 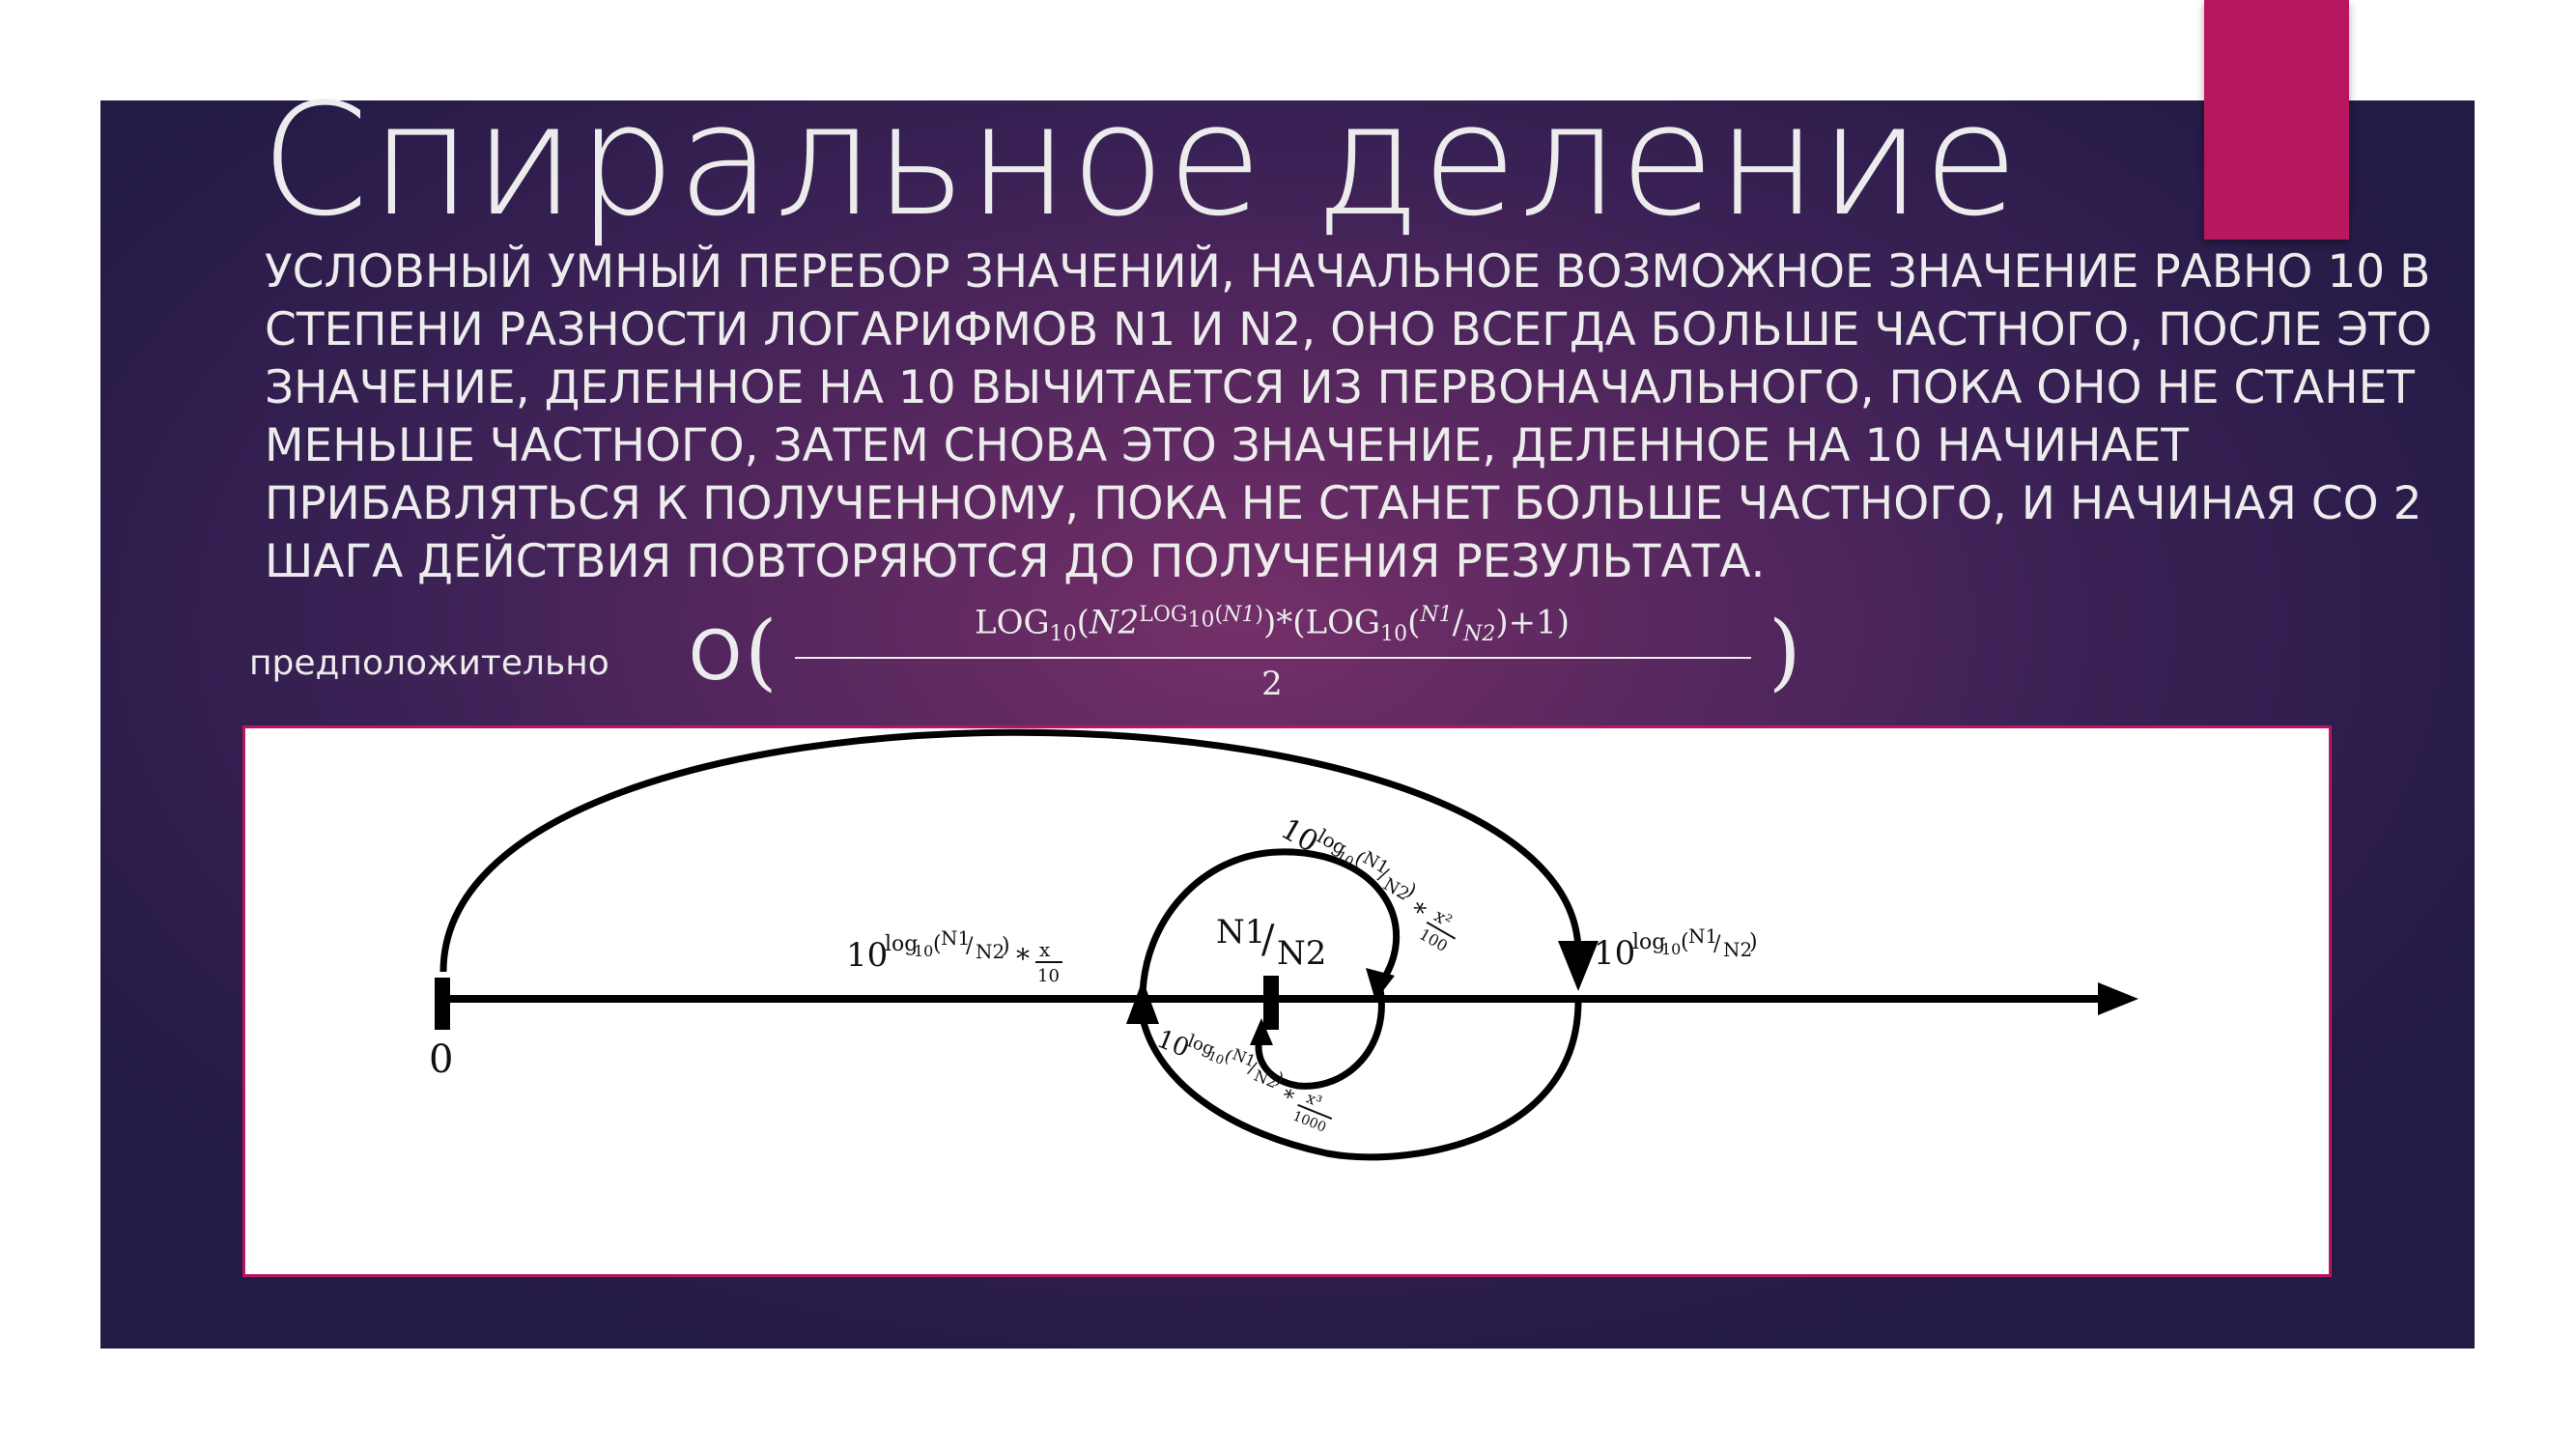 What do you see at coordinates (1578, 966) in the screenshot?
I see `initial-arc-arrowhead` at bounding box center [1578, 966].